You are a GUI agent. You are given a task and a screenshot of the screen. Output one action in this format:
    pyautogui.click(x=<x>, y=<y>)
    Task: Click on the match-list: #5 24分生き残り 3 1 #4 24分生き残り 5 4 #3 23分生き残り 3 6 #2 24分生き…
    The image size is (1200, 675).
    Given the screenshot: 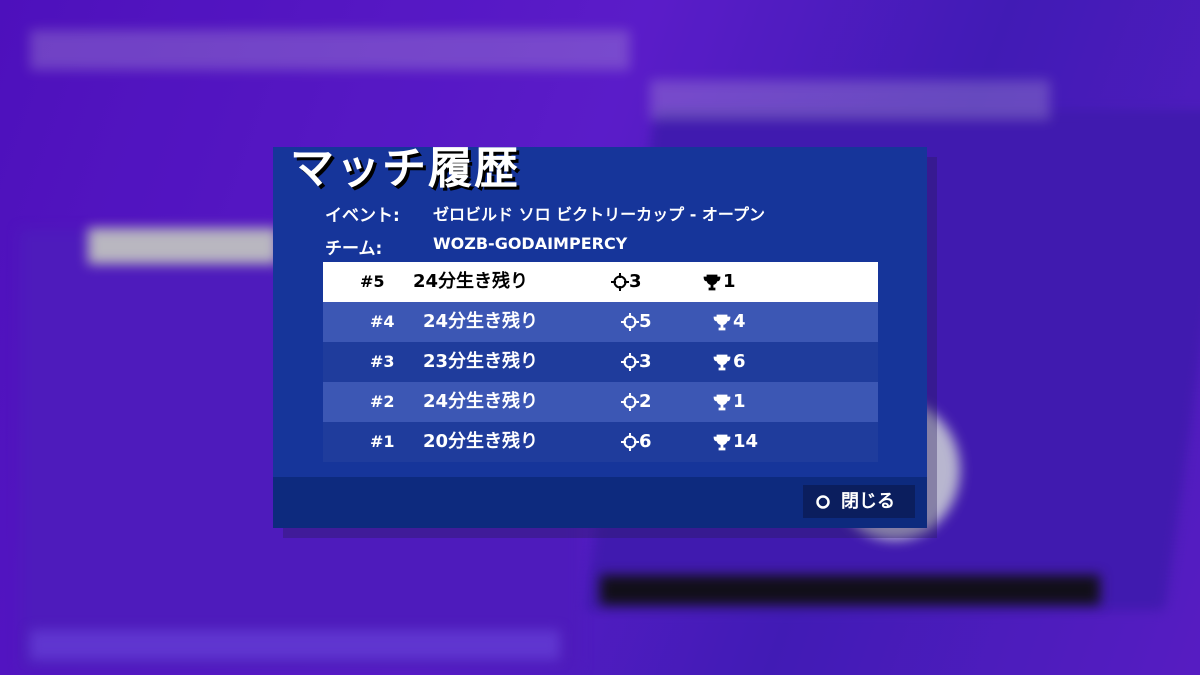 What is the action you would take?
    pyautogui.click(x=600, y=362)
    